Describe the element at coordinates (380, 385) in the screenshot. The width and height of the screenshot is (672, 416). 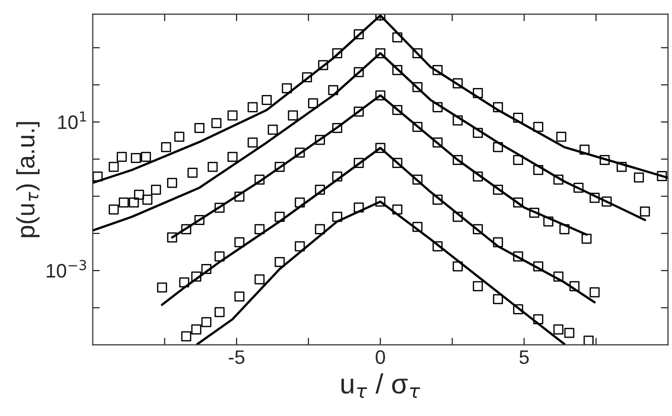
I see `x-axis-title: u$_{τ}$ / σ$_{τ}$` at that location.